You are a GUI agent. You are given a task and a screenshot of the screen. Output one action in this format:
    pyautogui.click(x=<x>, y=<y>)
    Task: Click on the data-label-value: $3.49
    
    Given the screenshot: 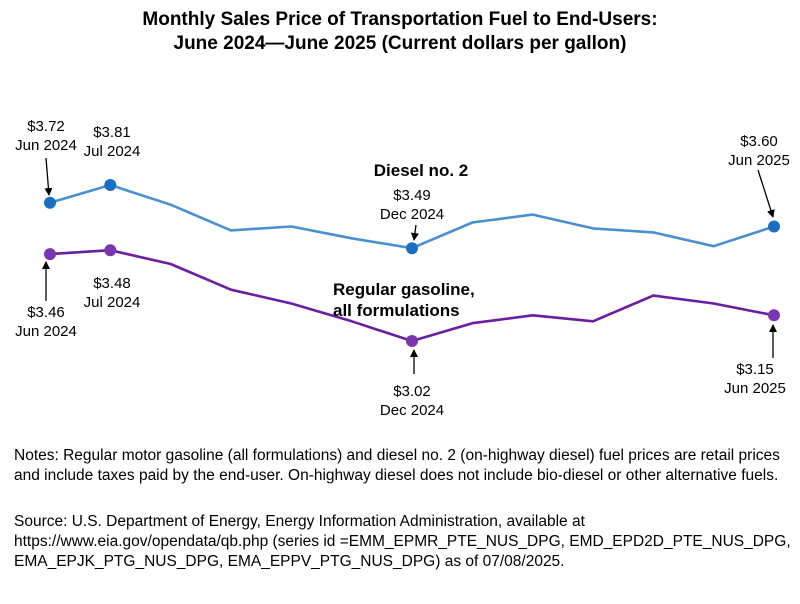 What is the action you would take?
    pyautogui.click(x=412, y=195)
    